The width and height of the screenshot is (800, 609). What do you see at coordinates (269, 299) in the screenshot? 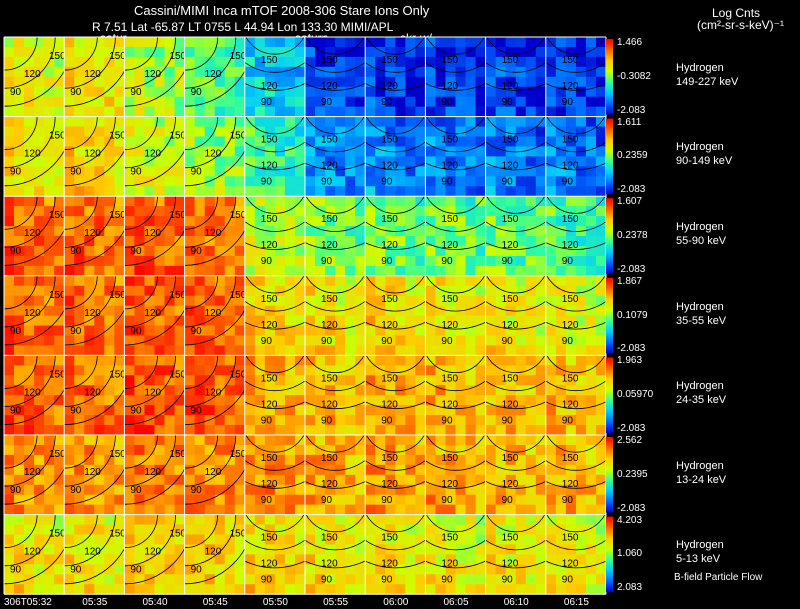
I see `contour-label: 150` at bounding box center [269, 299].